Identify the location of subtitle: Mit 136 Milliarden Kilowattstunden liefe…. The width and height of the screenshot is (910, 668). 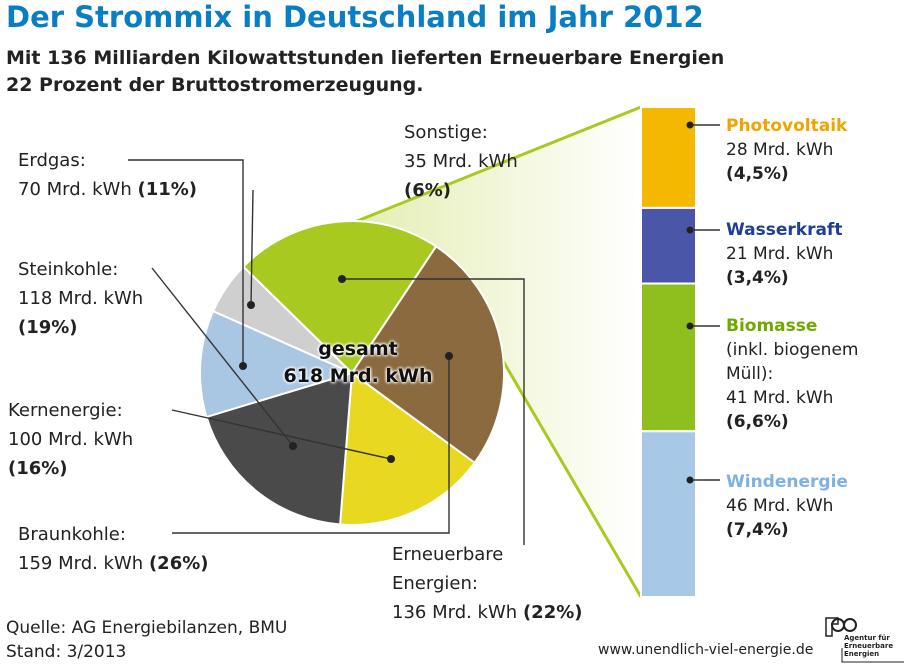
(365, 72).